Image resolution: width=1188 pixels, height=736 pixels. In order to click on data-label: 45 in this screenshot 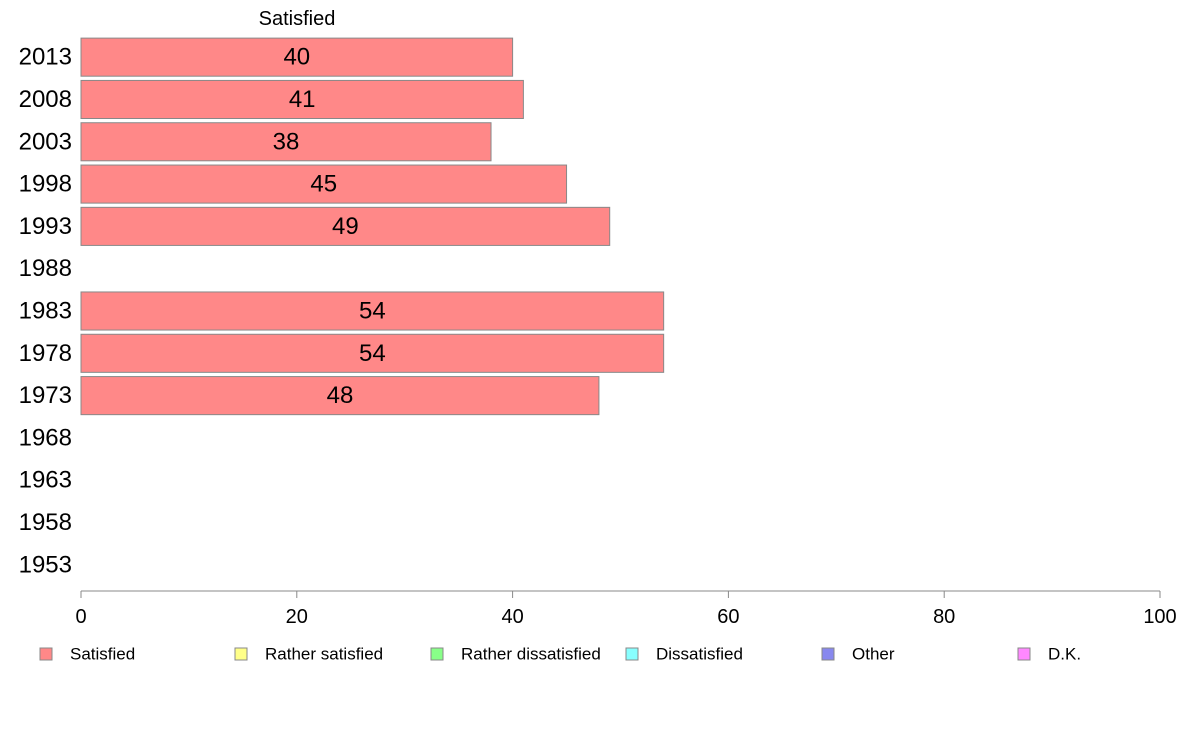, I will do `click(323, 184)`.